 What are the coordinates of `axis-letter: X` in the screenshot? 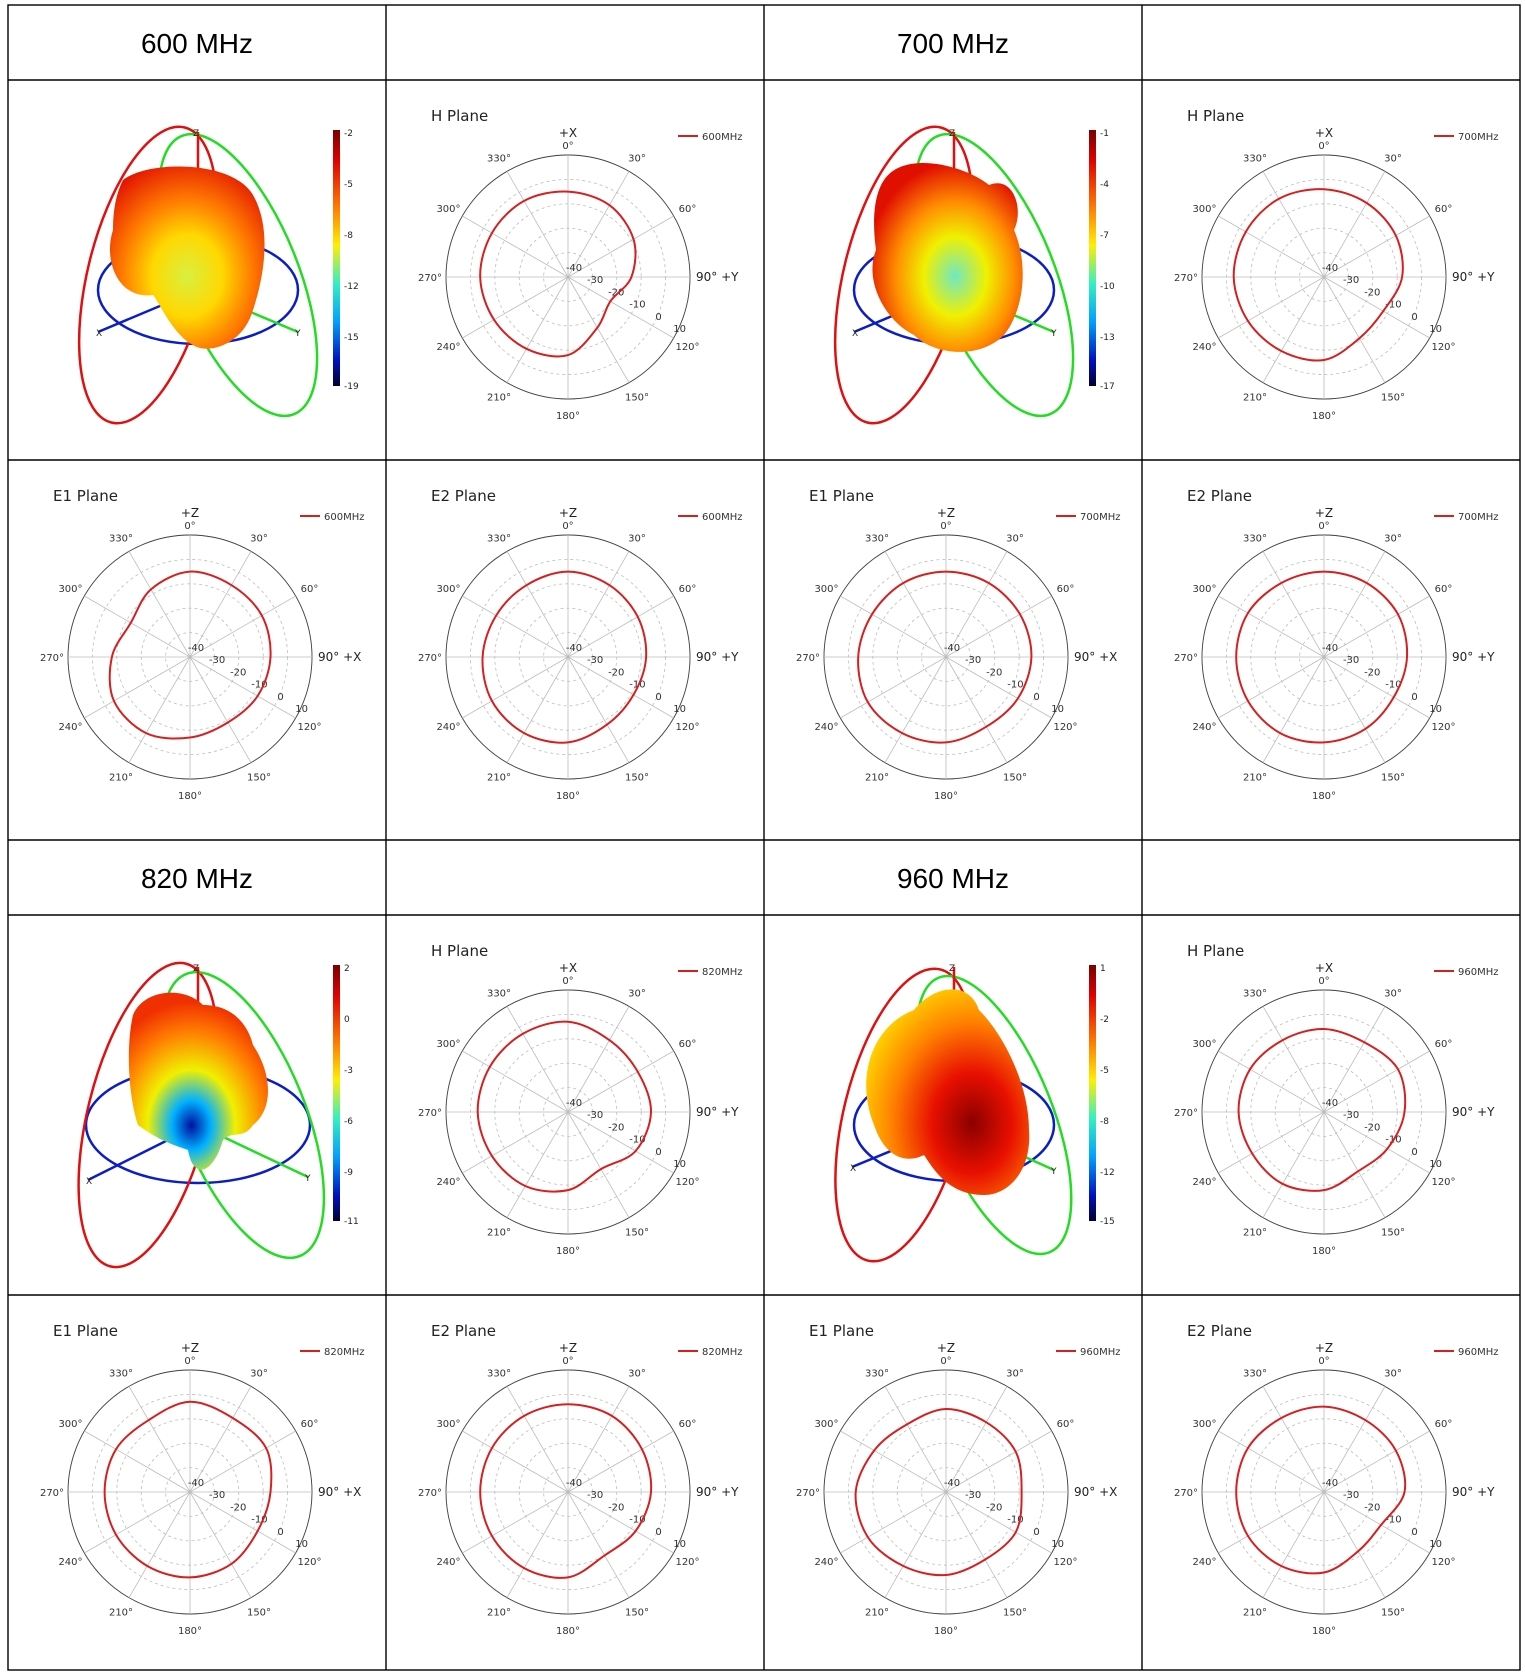 It's located at (89, 1182).